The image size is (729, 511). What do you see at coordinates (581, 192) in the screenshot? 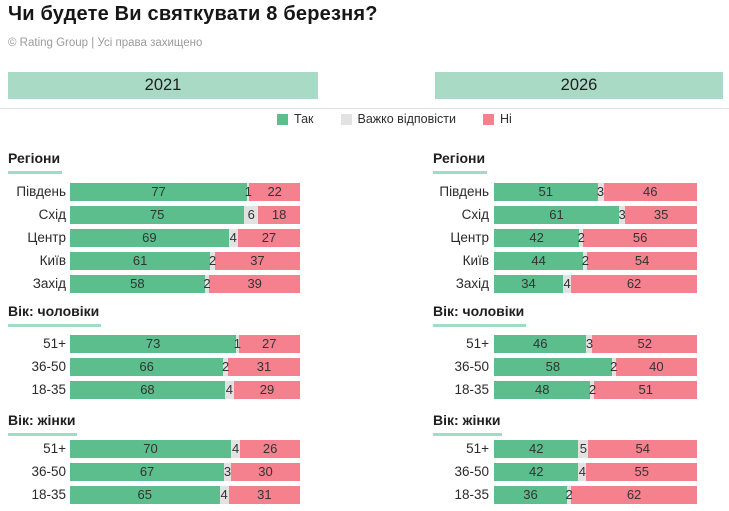
I see `chart-row: Південь 51 3 46` at bounding box center [581, 192].